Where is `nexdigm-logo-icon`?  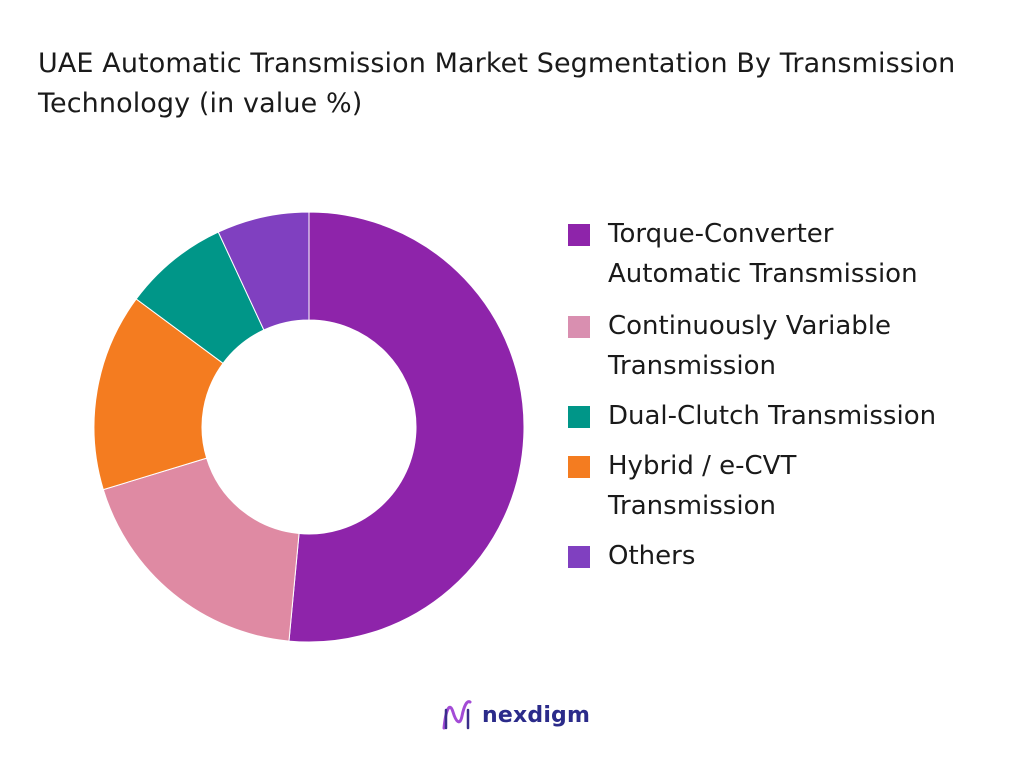
nexdigm-logo-icon is located at coordinates (457, 715).